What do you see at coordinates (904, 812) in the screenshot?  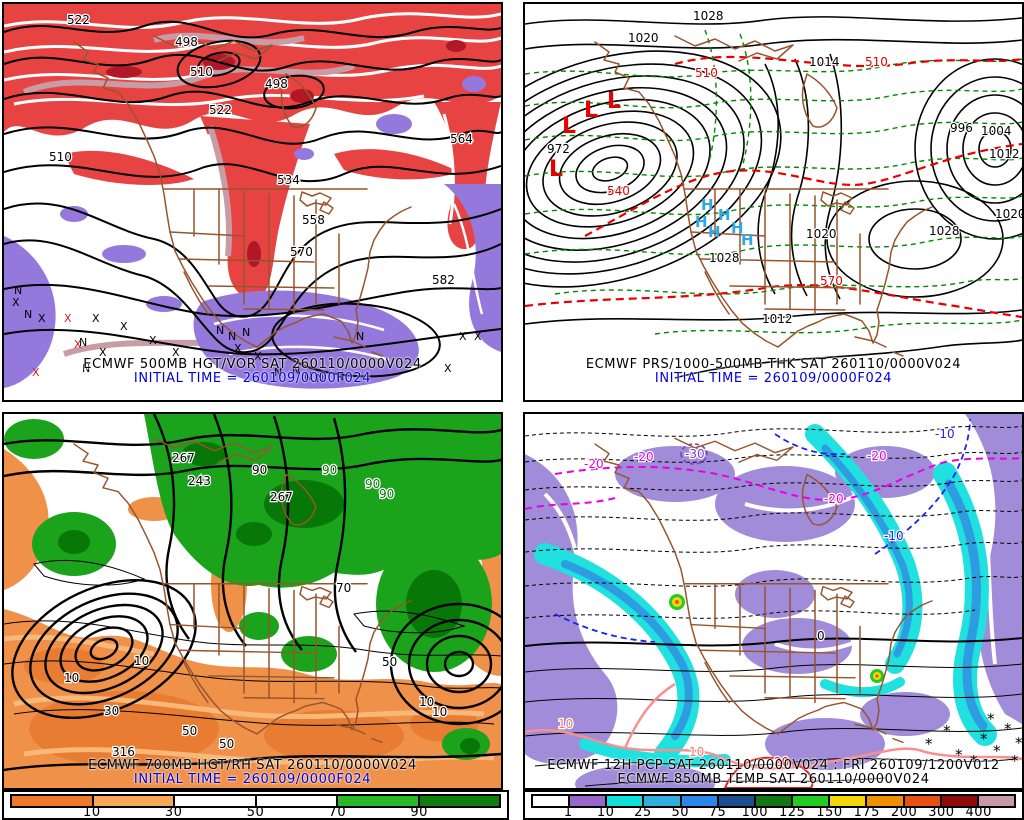 I see `colorbar-tick: 200` at bounding box center [904, 812].